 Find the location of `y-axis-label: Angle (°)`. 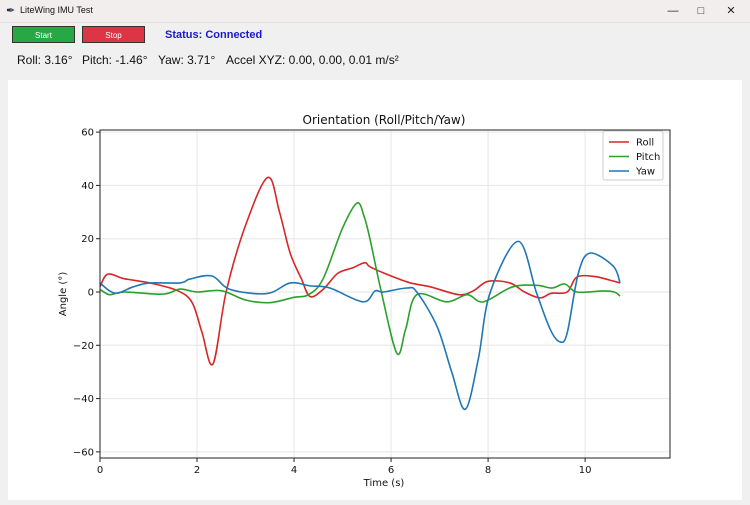

y-axis-label: Angle (°) is located at coordinates (63, 294).